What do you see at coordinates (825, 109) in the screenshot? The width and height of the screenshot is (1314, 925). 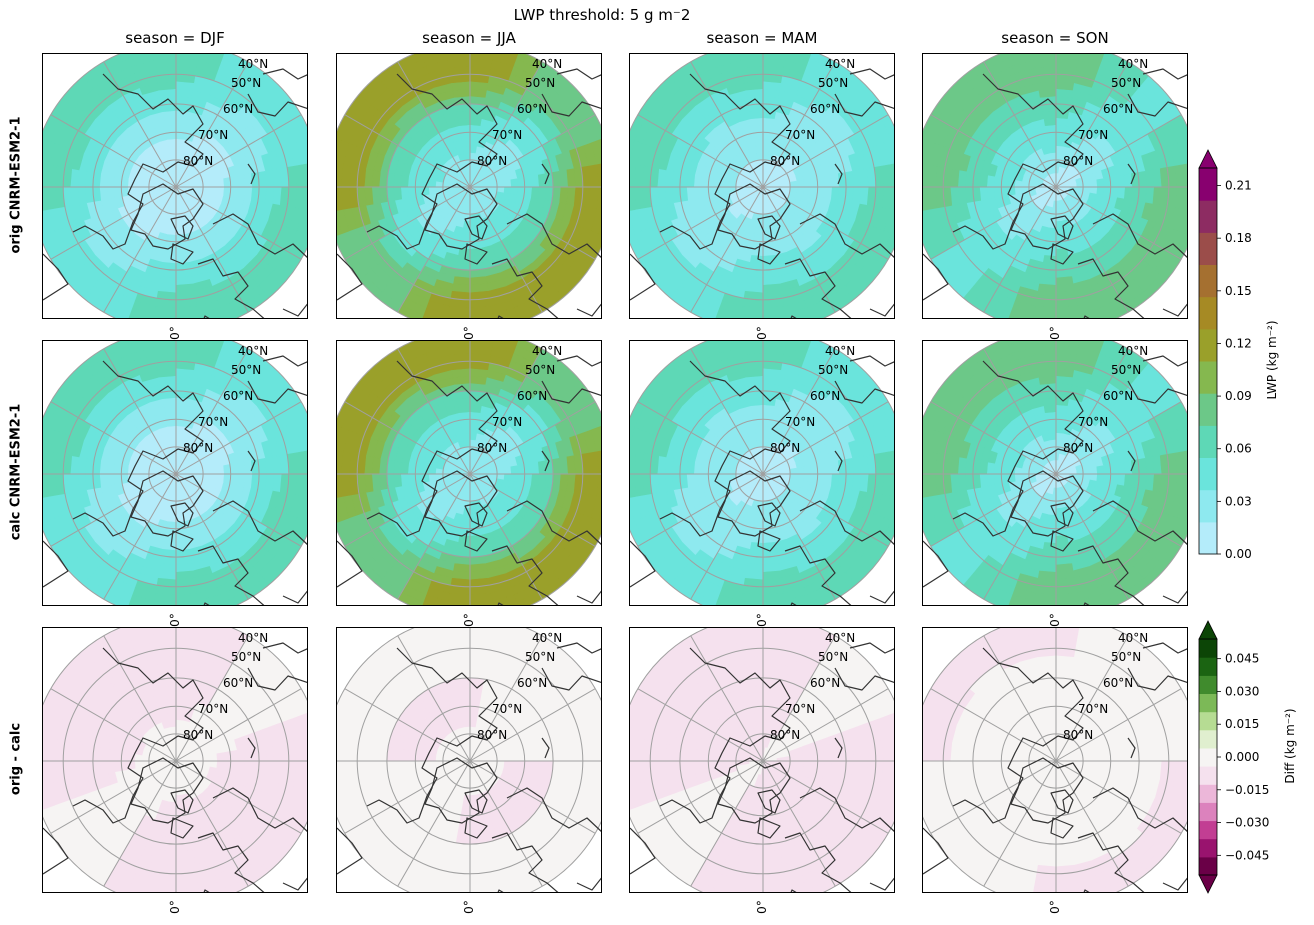 I see `latitude-label: 60°N` at bounding box center [825, 109].